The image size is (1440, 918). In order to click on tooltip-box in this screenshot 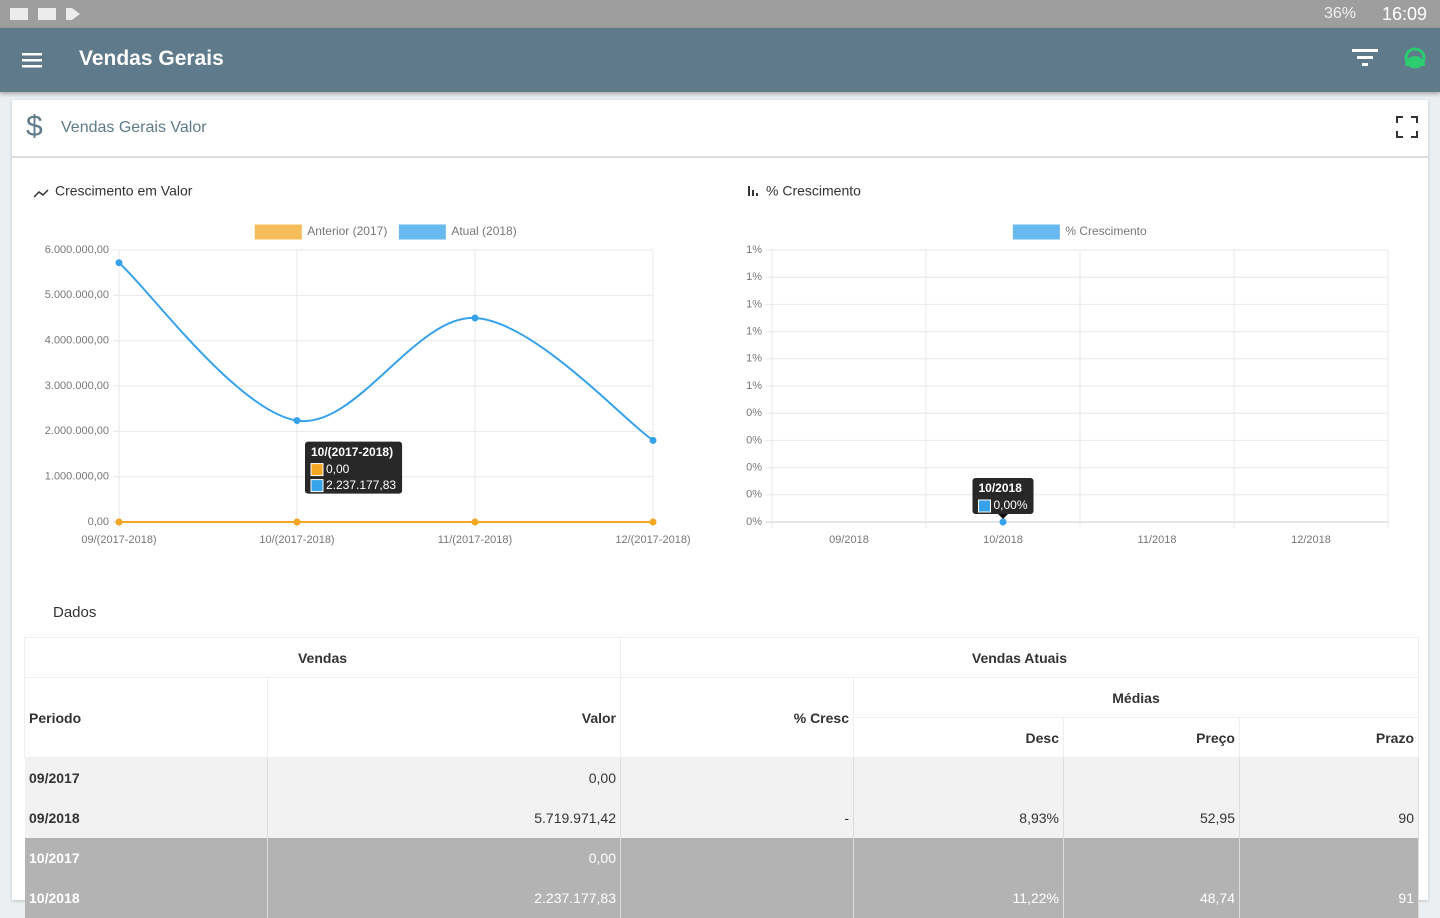, I will do `click(354, 467)`.